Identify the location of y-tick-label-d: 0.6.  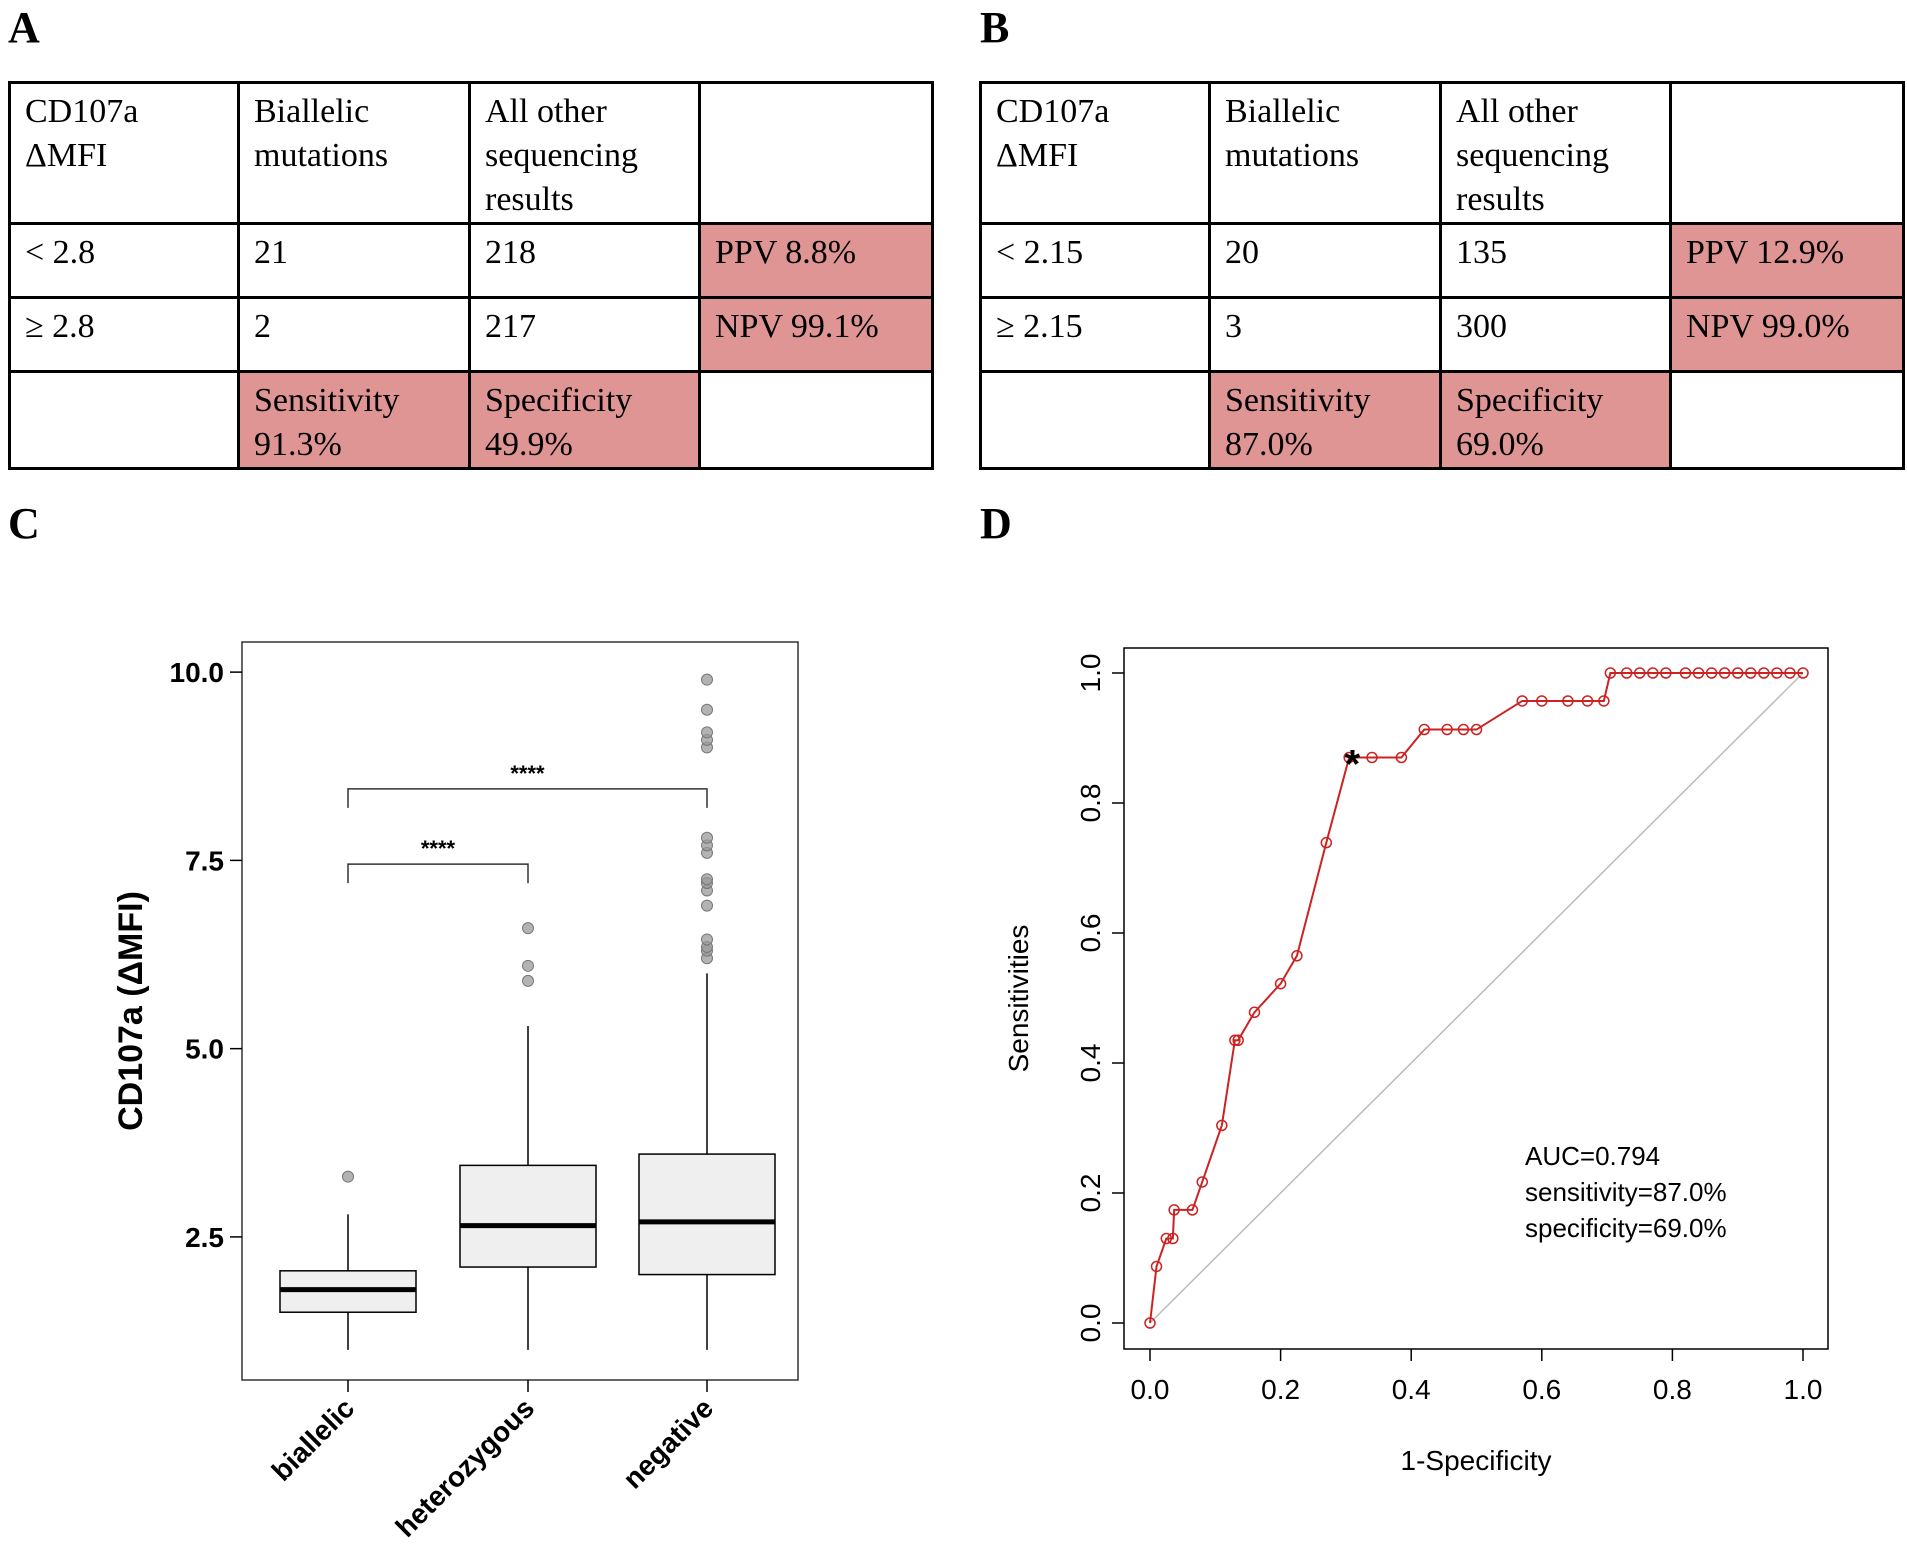
(1090, 933).